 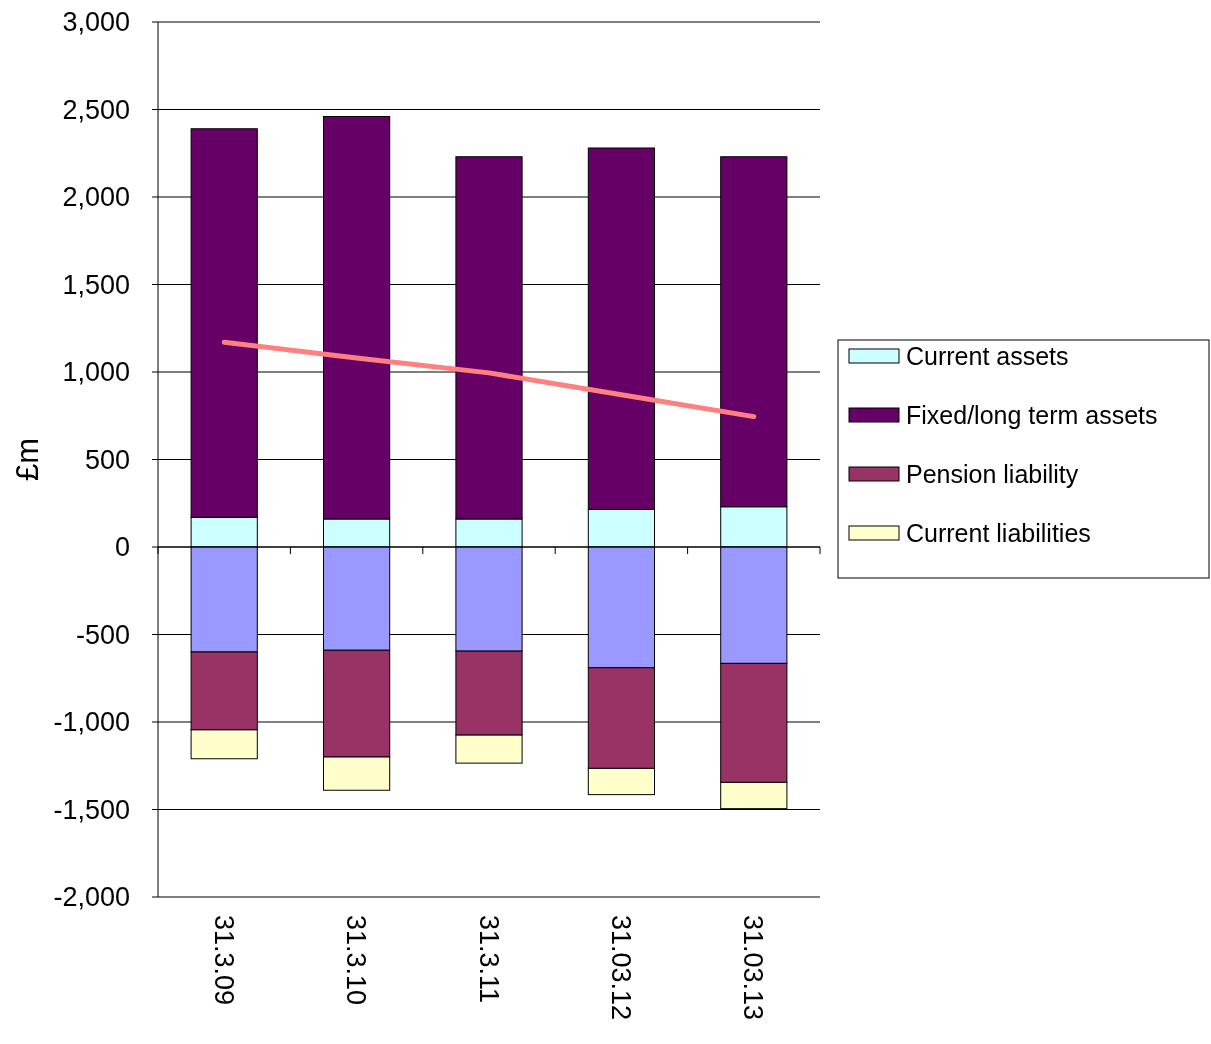 What do you see at coordinates (753, 968) in the screenshot?
I see `x-tick-label: 31.03.13` at bounding box center [753, 968].